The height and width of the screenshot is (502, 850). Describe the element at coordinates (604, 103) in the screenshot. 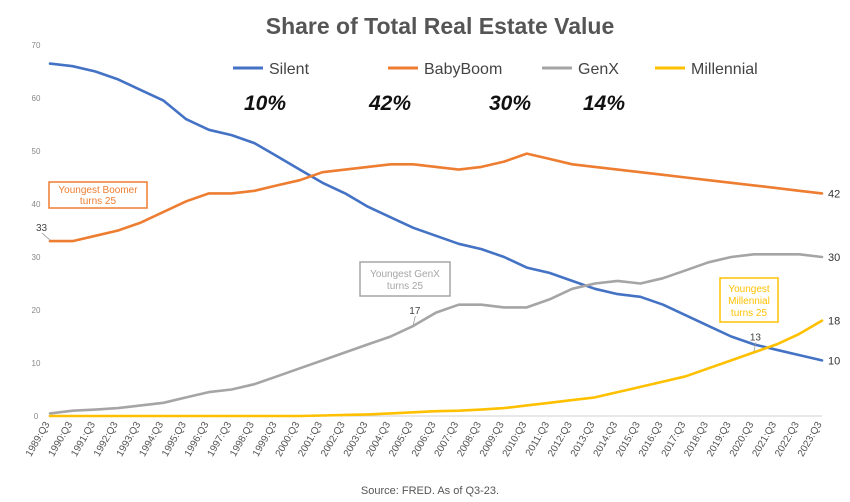

I see `share-value-millennial: 14%` at that location.